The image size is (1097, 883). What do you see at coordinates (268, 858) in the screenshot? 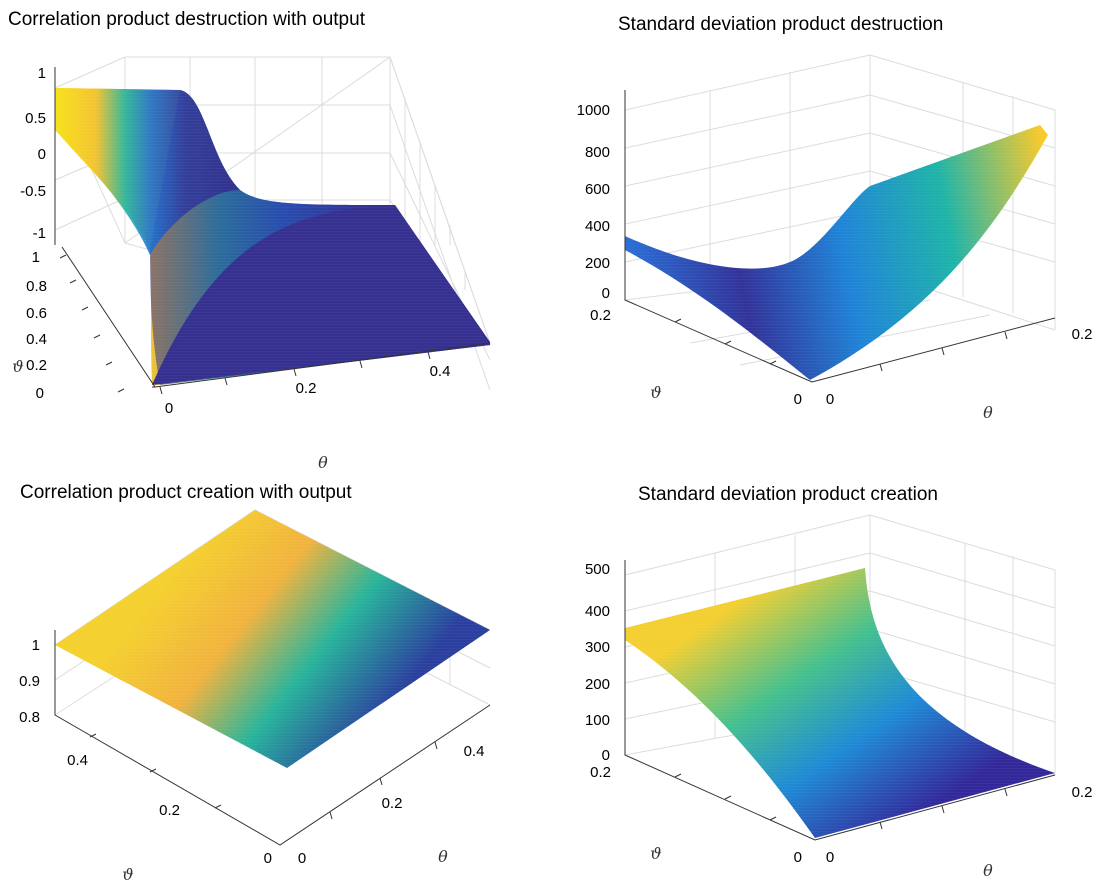
I see `chart-3-ytick: 0` at bounding box center [268, 858].